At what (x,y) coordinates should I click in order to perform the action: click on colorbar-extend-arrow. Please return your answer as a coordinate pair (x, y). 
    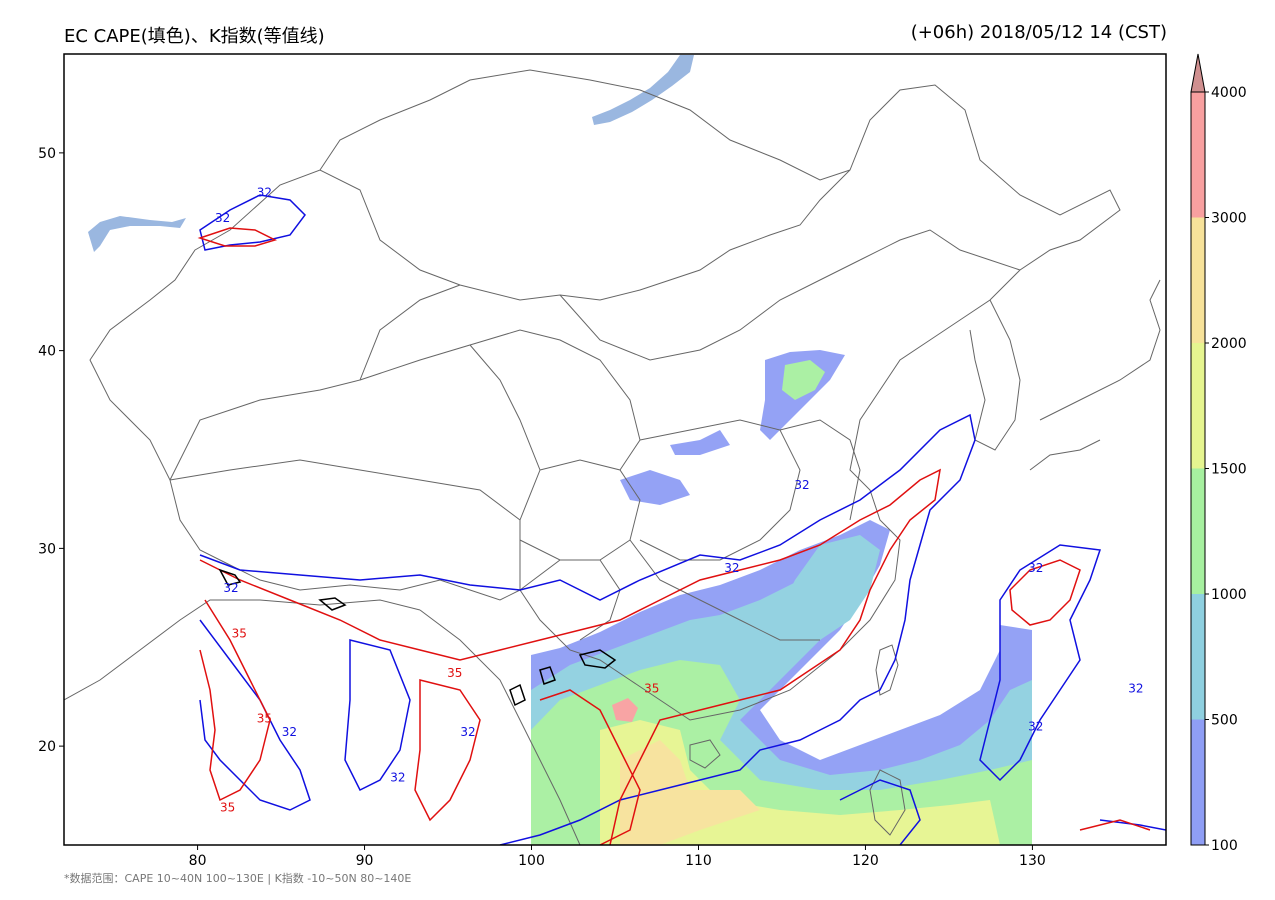
    Looking at the image, I should click on (1198, 73).